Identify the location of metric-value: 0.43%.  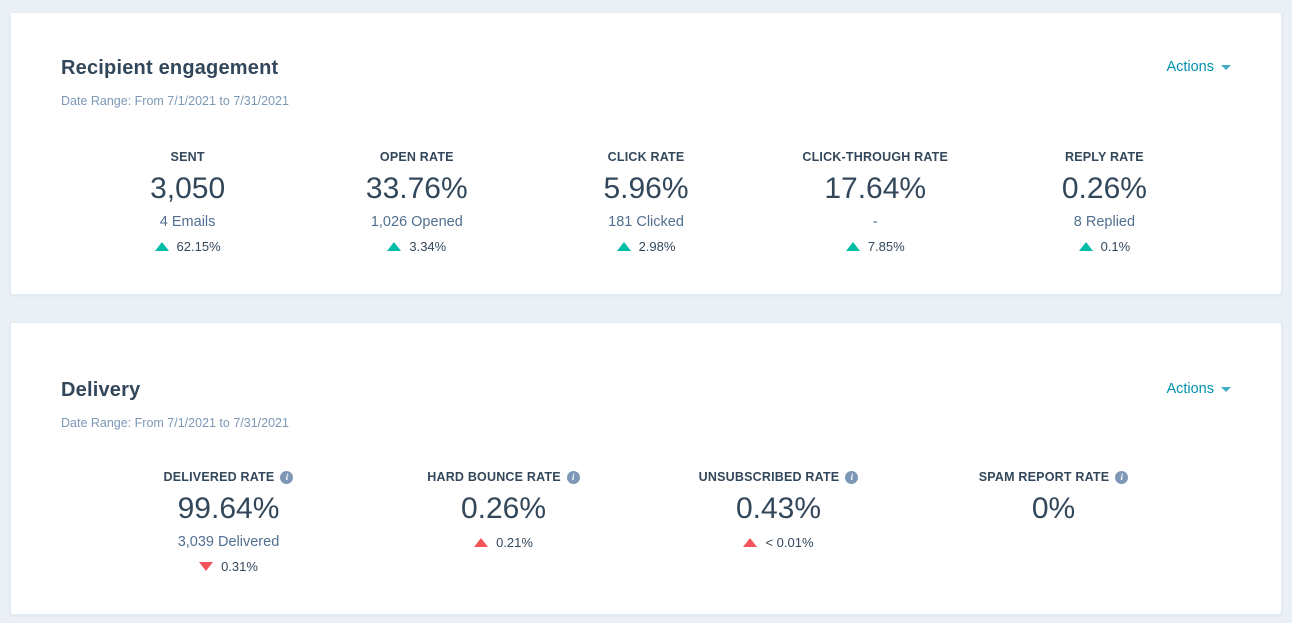
(778, 508).